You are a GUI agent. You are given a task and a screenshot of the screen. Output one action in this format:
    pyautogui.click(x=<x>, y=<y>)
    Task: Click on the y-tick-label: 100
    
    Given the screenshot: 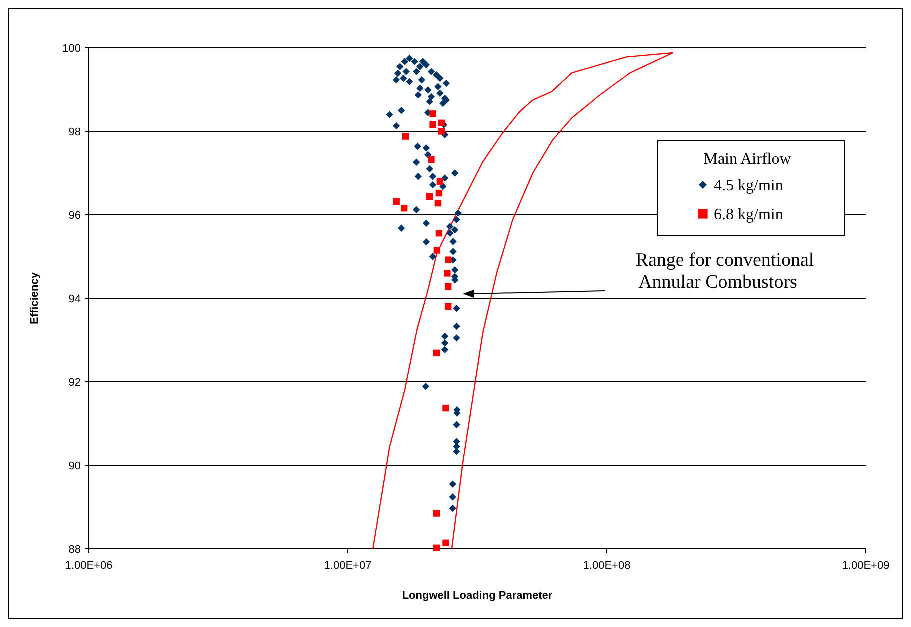 What is the action you would take?
    pyautogui.click(x=71, y=48)
    